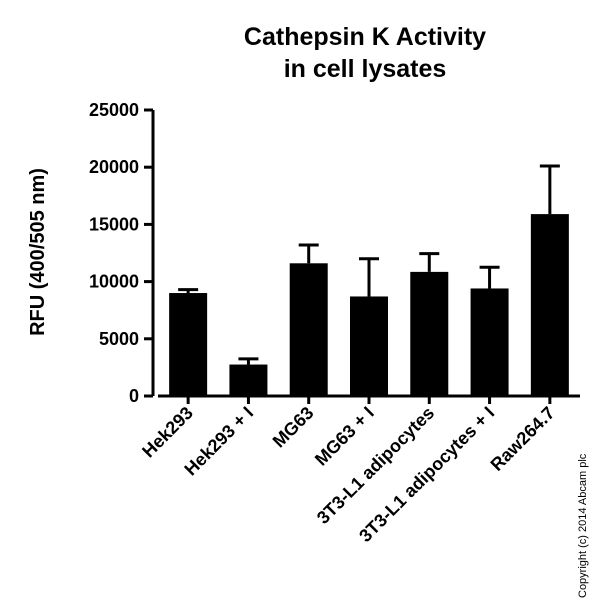  Describe the element at coordinates (375, 465) in the screenshot. I see `x-tick-label: 3T3-L1 adipocytes` at that location.